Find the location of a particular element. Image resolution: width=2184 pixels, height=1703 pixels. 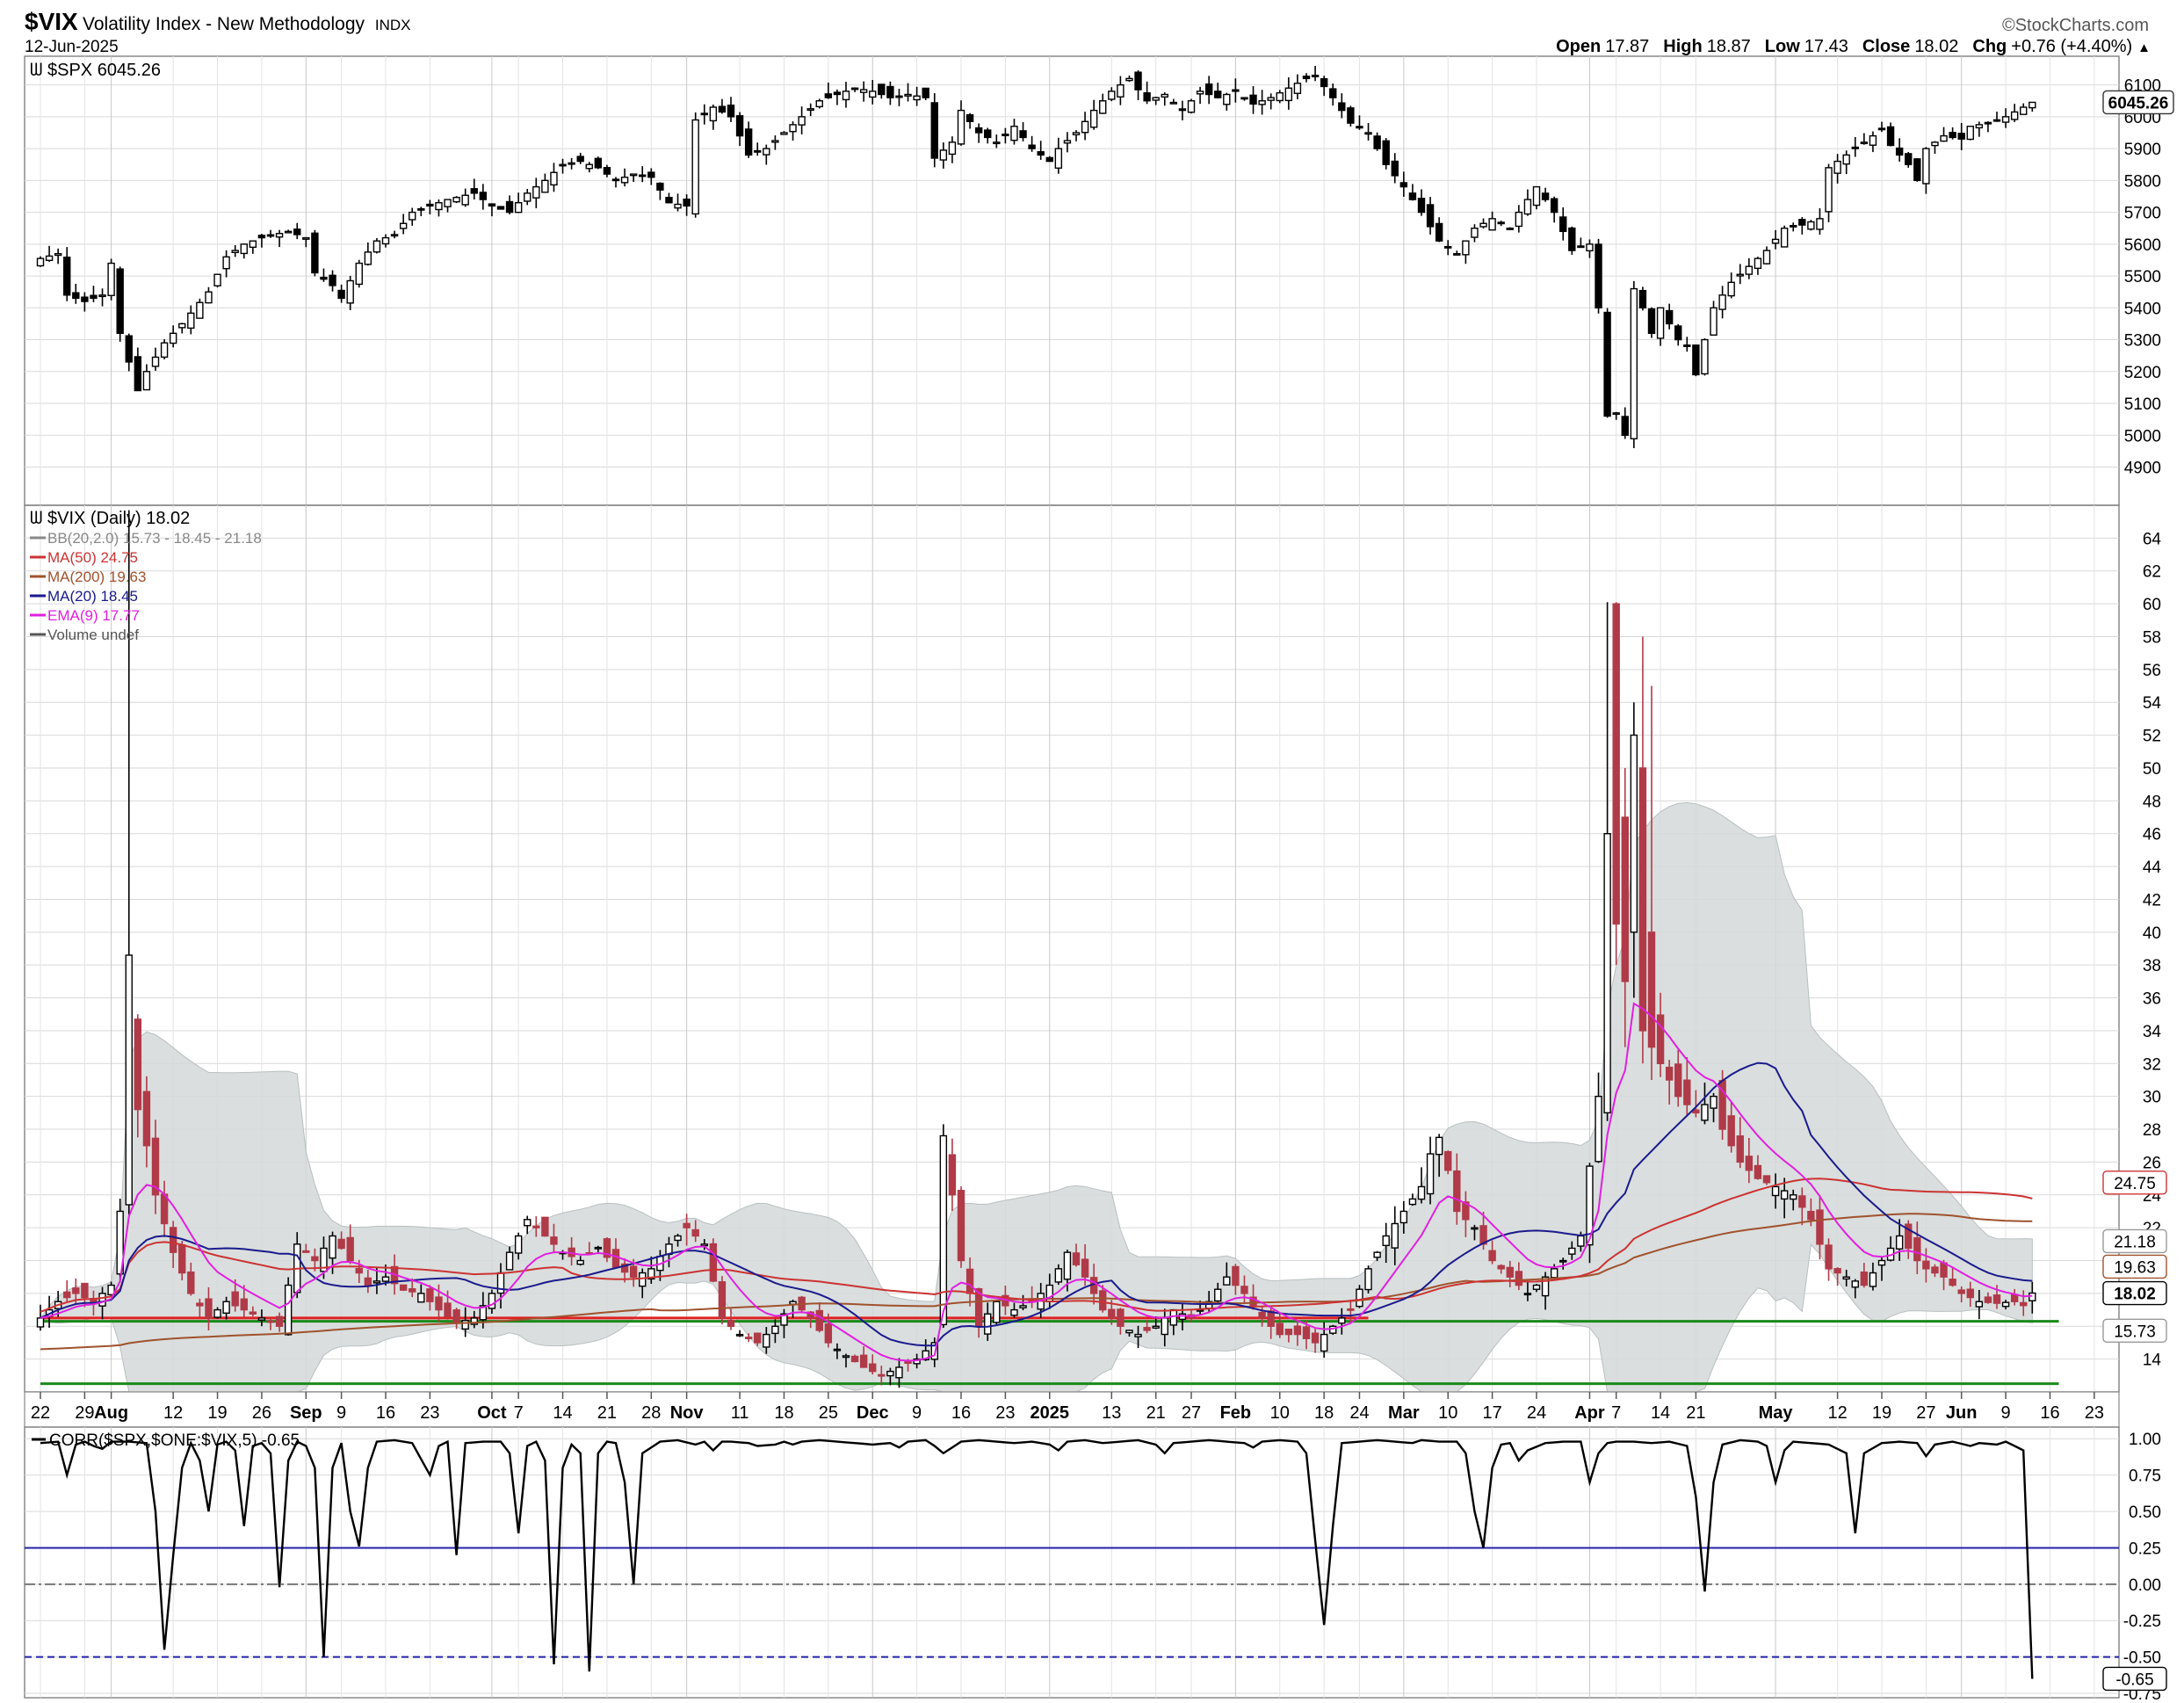

bb-legend: BB(20,2.0) 15.73 - 18.45 - 21.18 is located at coordinates (154, 538).